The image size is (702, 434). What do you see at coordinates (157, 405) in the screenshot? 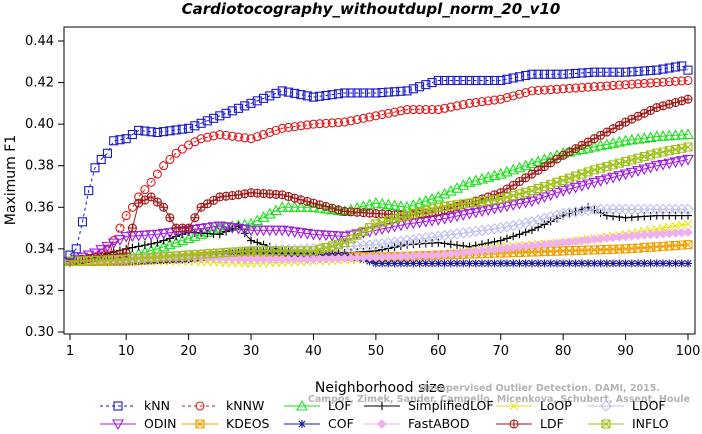
I see `legend-label: kNN` at bounding box center [157, 405].